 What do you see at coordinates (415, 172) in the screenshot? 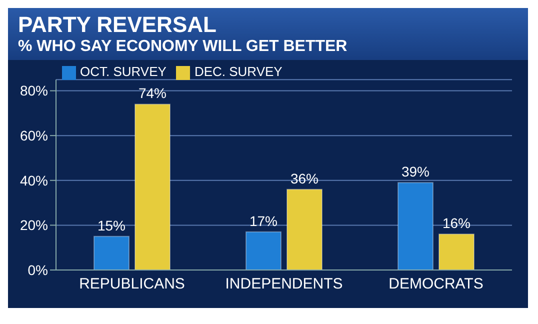
I see `data-label: 39%` at bounding box center [415, 172].